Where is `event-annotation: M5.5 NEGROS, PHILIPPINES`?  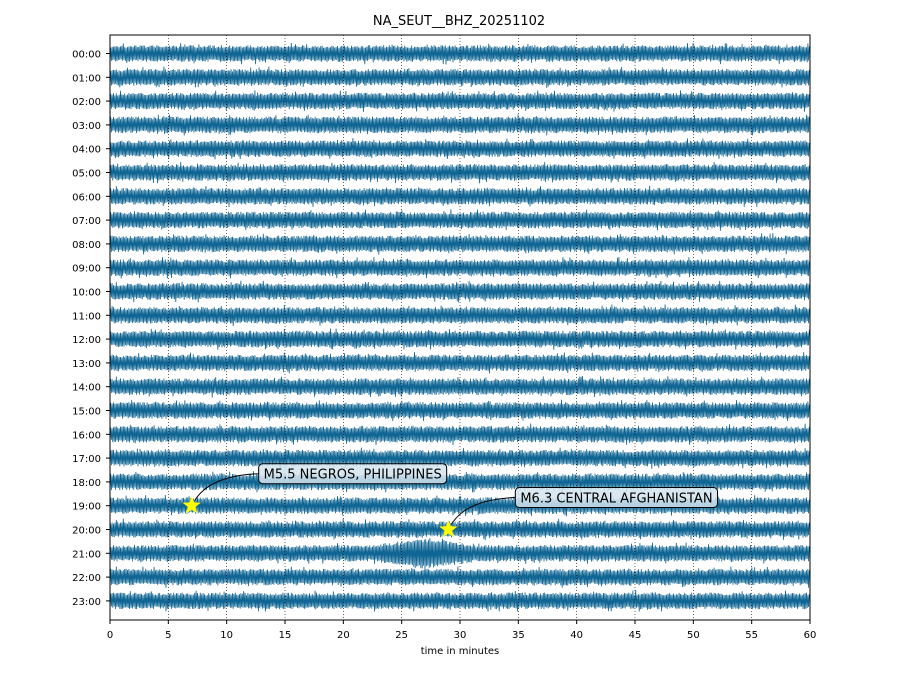
event-annotation: M5.5 NEGROS, PHILIPPINES is located at coordinates (315, 488).